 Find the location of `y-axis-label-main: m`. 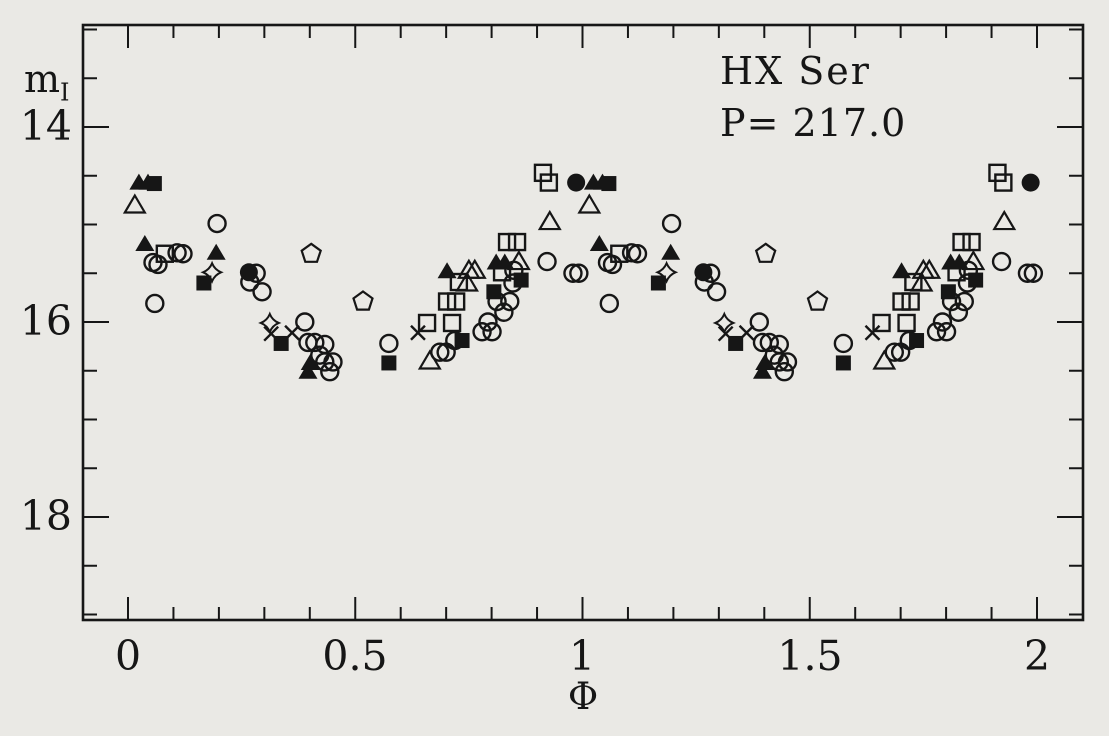

y-axis-label-main: m is located at coordinates (42, 79).